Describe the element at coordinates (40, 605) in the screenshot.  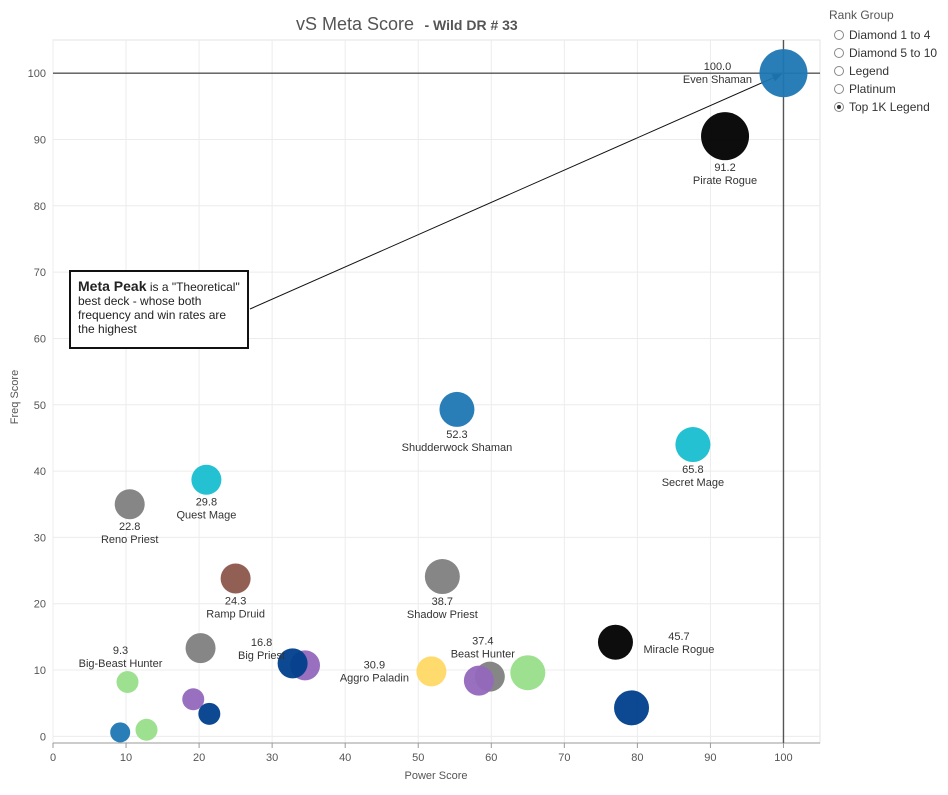
I see `y-tick-label: 20` at that location.